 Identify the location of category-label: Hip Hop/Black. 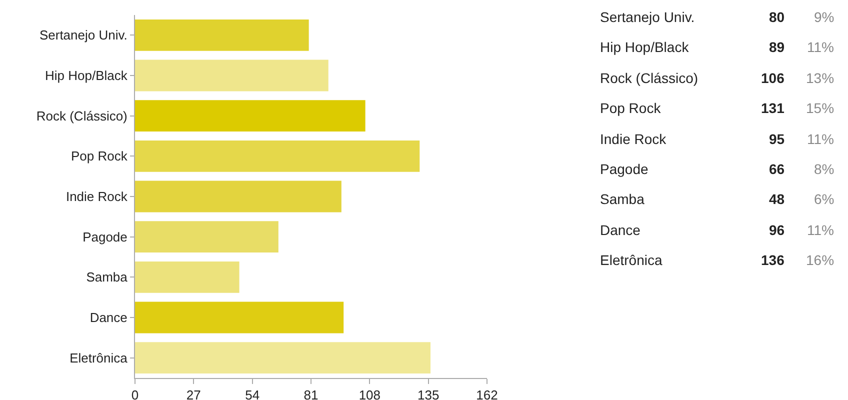
(645, 47).